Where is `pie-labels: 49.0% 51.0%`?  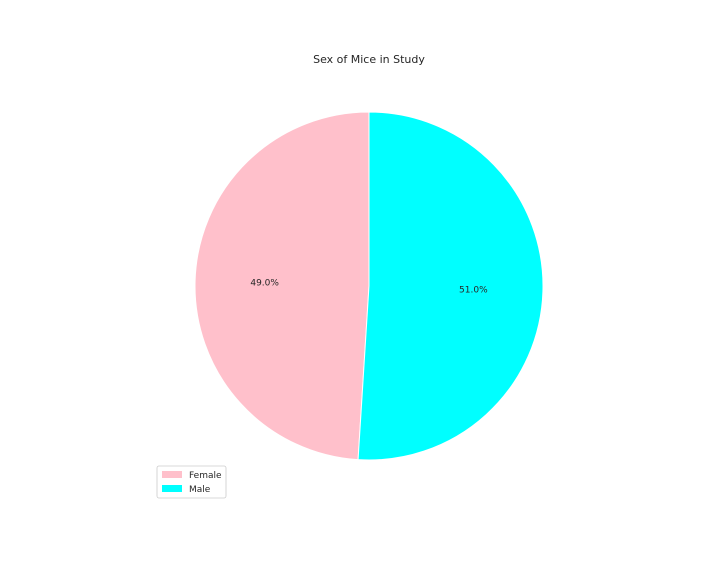 pie-labels: 49.0% 51.0% is located at coordinates (369, 287).